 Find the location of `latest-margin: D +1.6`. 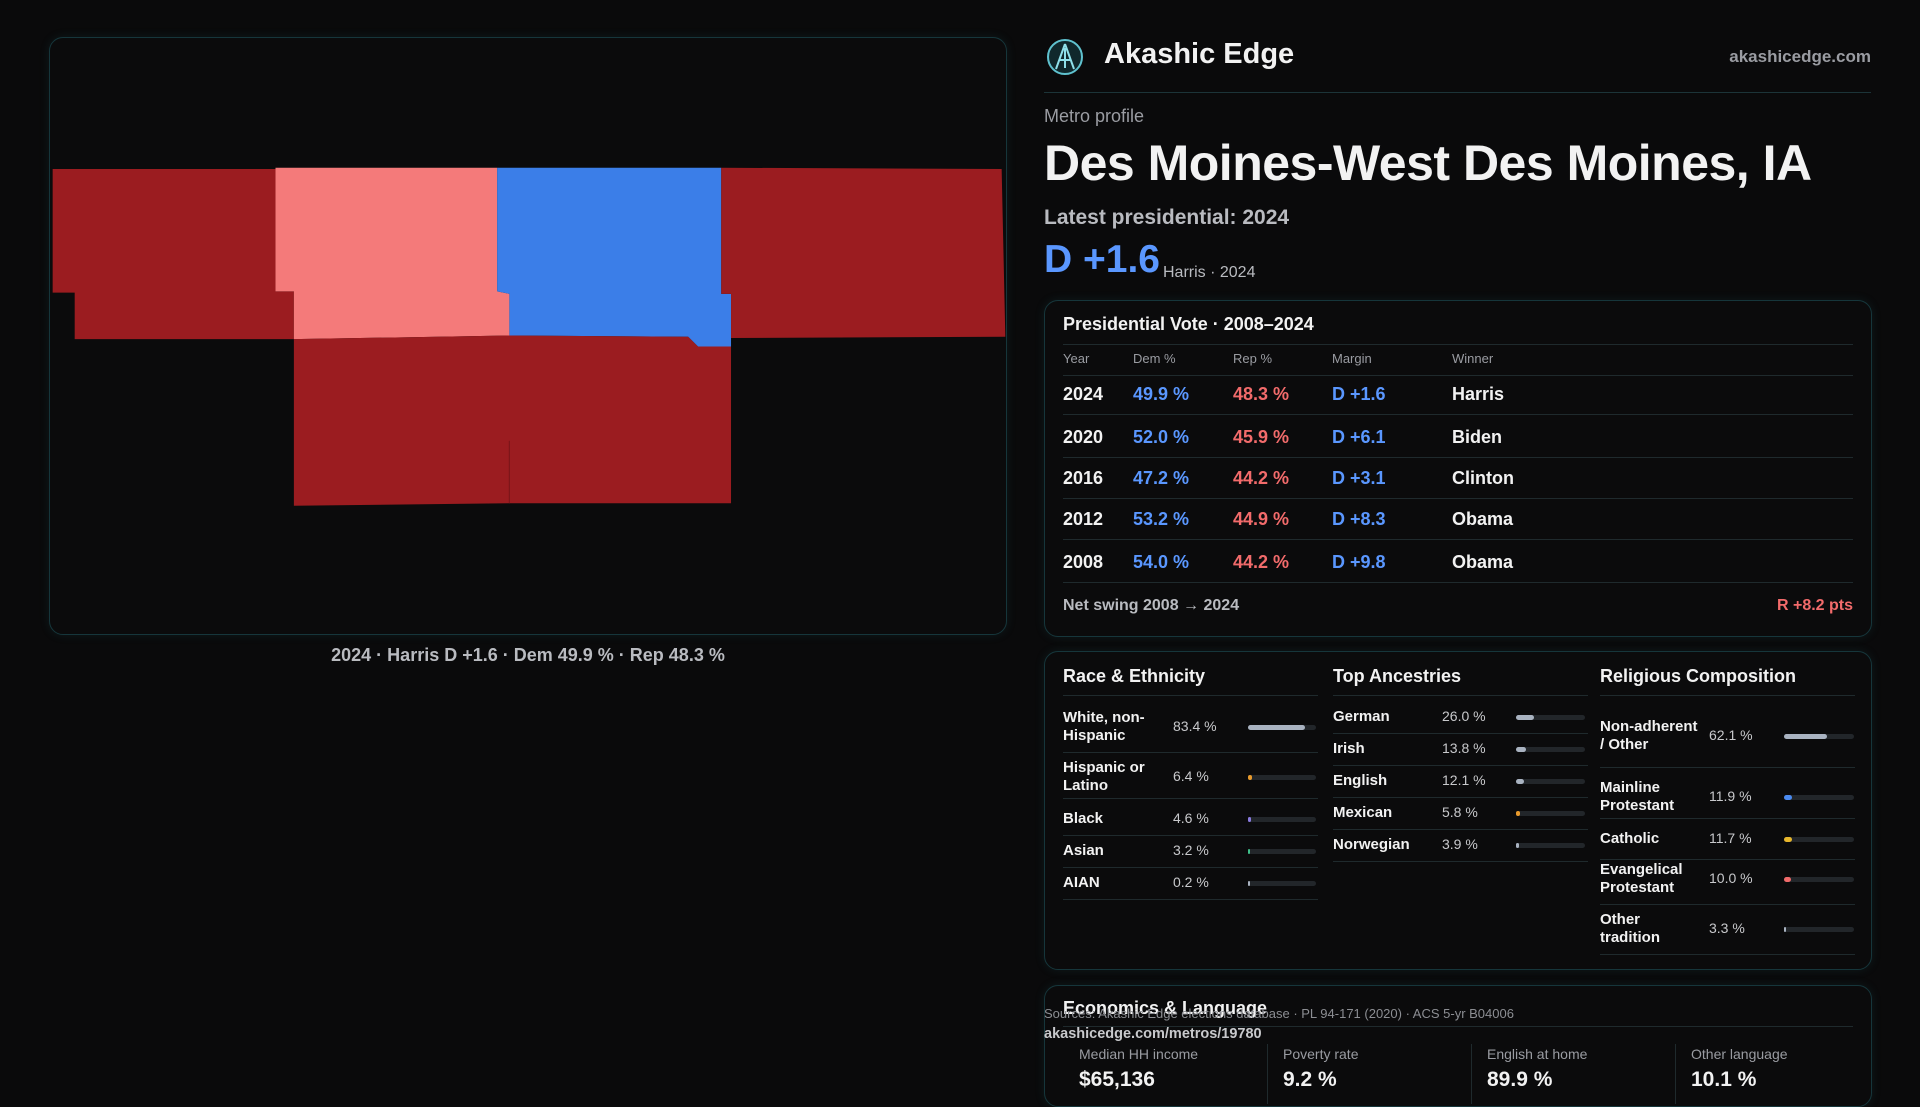

latest-margin: D +1.6 is located at coordinates (1102, 259).